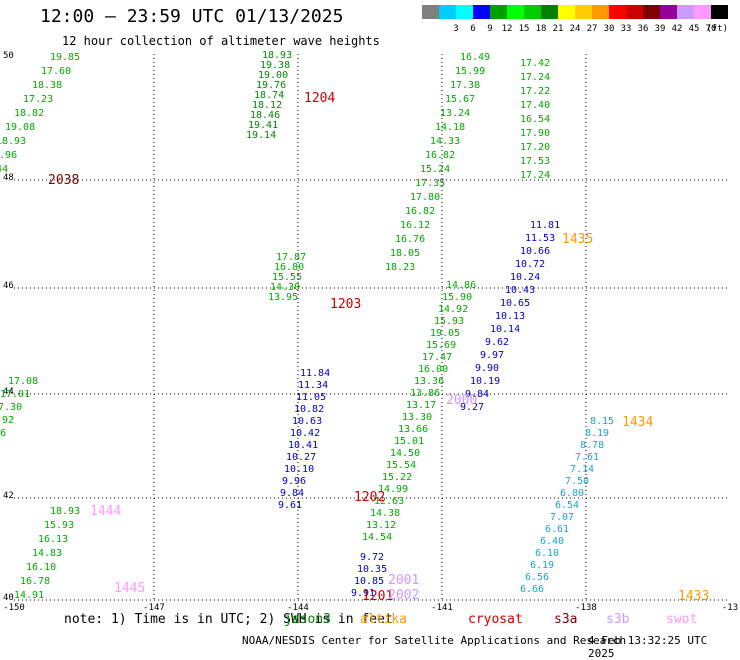  Describe the element at coordinates (472, 407) in the screenshot. I see `swh-value: 9.27` at that location.